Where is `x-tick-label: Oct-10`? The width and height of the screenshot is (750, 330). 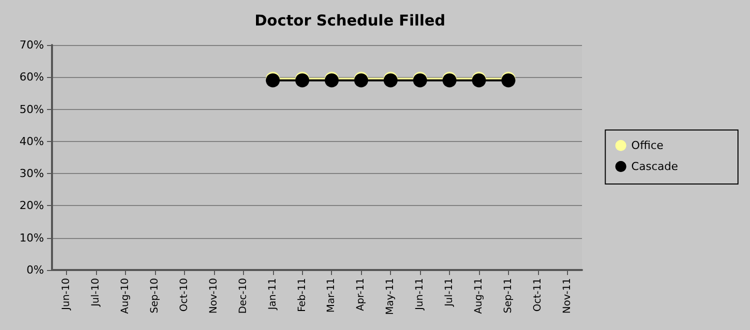
x-tick-label: Oct-10 is located at coordinates (184, 295).